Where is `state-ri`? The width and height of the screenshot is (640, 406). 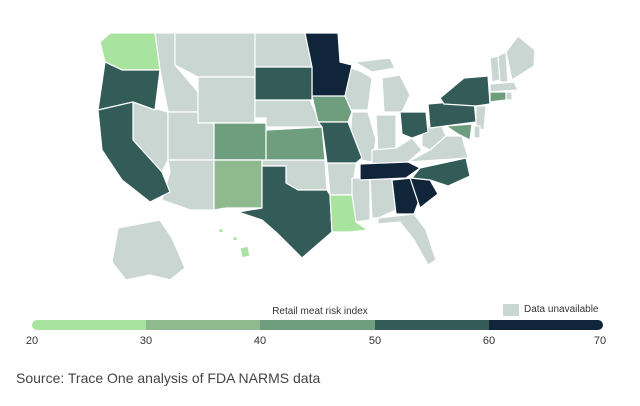
state-ri is located at coordinates (509, 96).